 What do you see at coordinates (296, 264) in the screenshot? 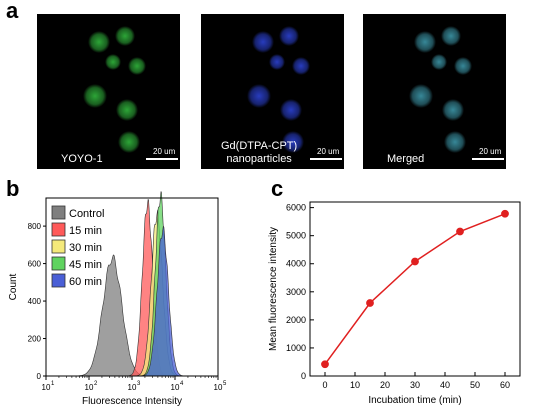
I see `y-tick-label: 4000` at bounding box center [296, 264].